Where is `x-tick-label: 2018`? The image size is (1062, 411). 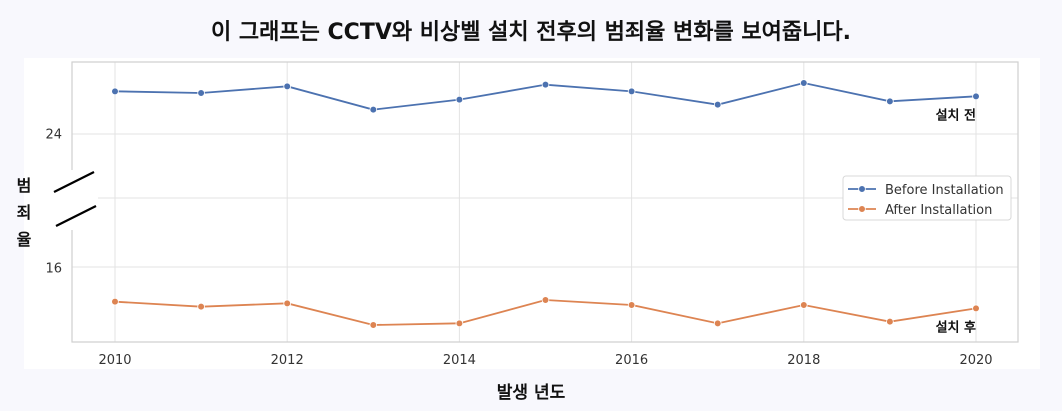
x-tick-label: 2018 is located at coordinates (803, 360).